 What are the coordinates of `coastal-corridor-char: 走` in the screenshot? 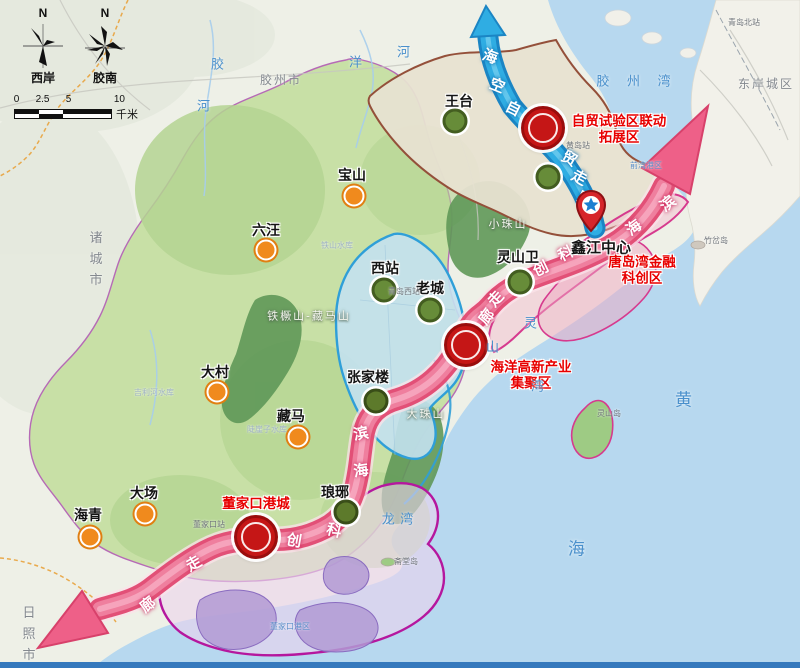 It's located at (194, 564).